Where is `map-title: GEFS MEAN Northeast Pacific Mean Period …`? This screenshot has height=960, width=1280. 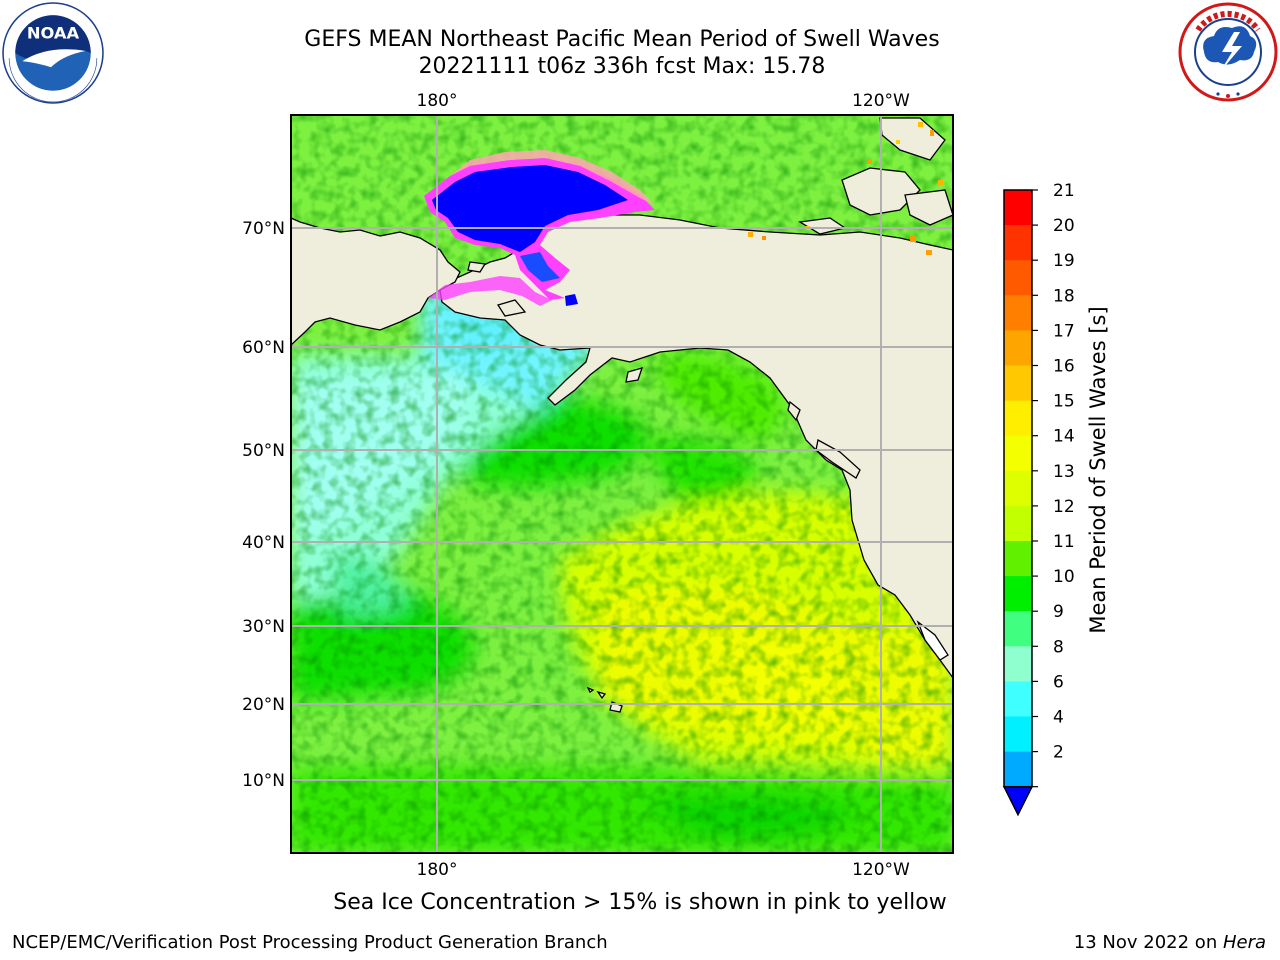 map-title: GEFS MEAN Northeast Pacific Mean Period … is located at coordinates (622, 39).